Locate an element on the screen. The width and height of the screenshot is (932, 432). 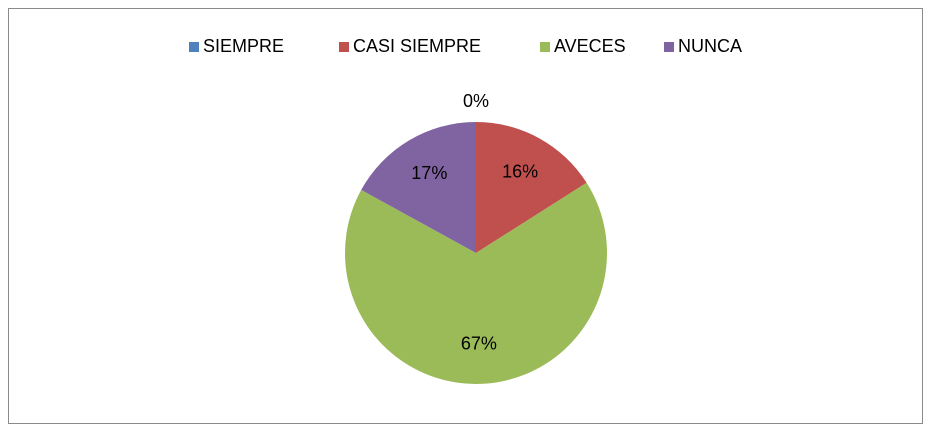
data-label: 67% is located at coordinates (479, 343).